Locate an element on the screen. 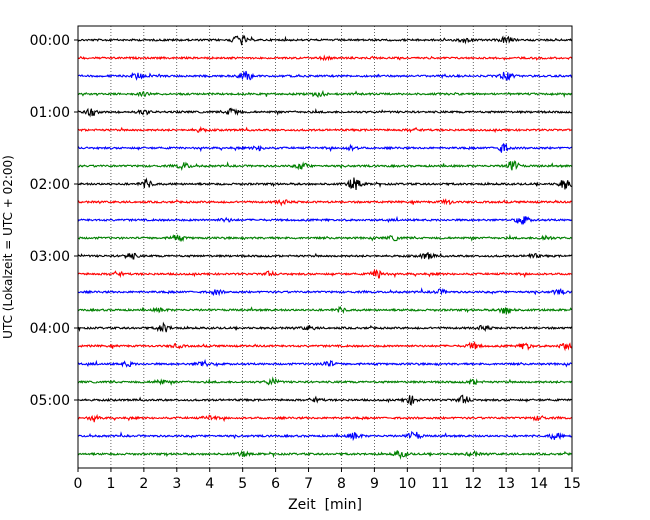 Image resolution: width=650 pixels, height=520 pixels. y-tick-label: 03:00 is located at coordinates (50, 257).